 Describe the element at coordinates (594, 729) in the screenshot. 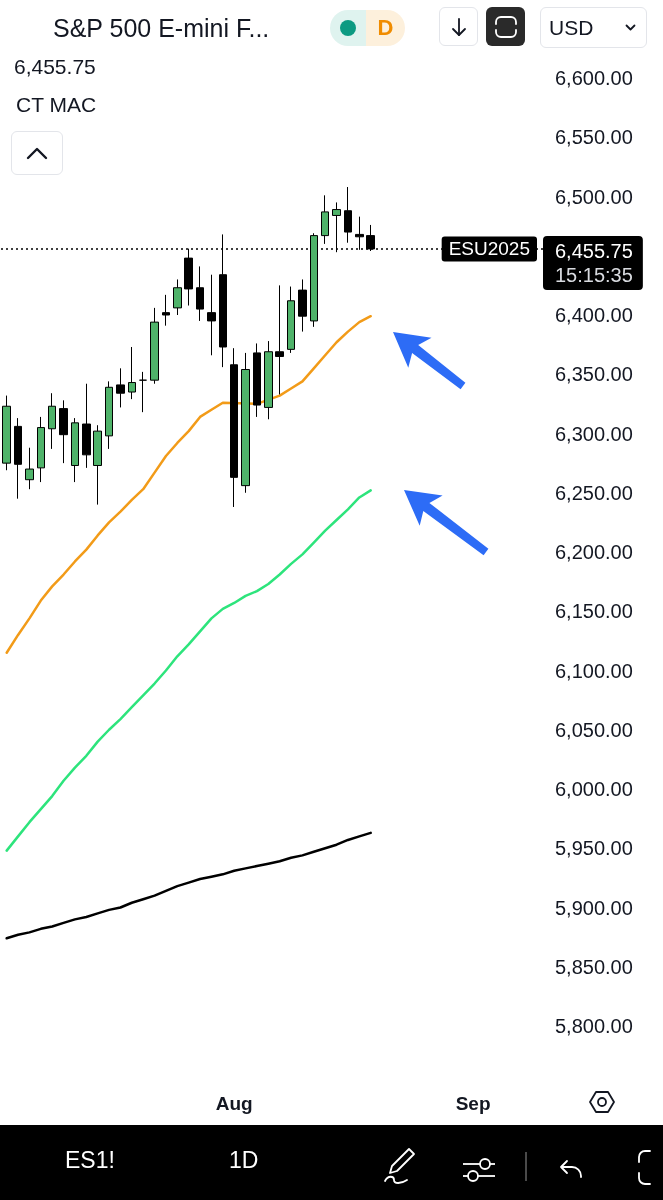

I see `y-tick-label: 6,050.00` at that location.